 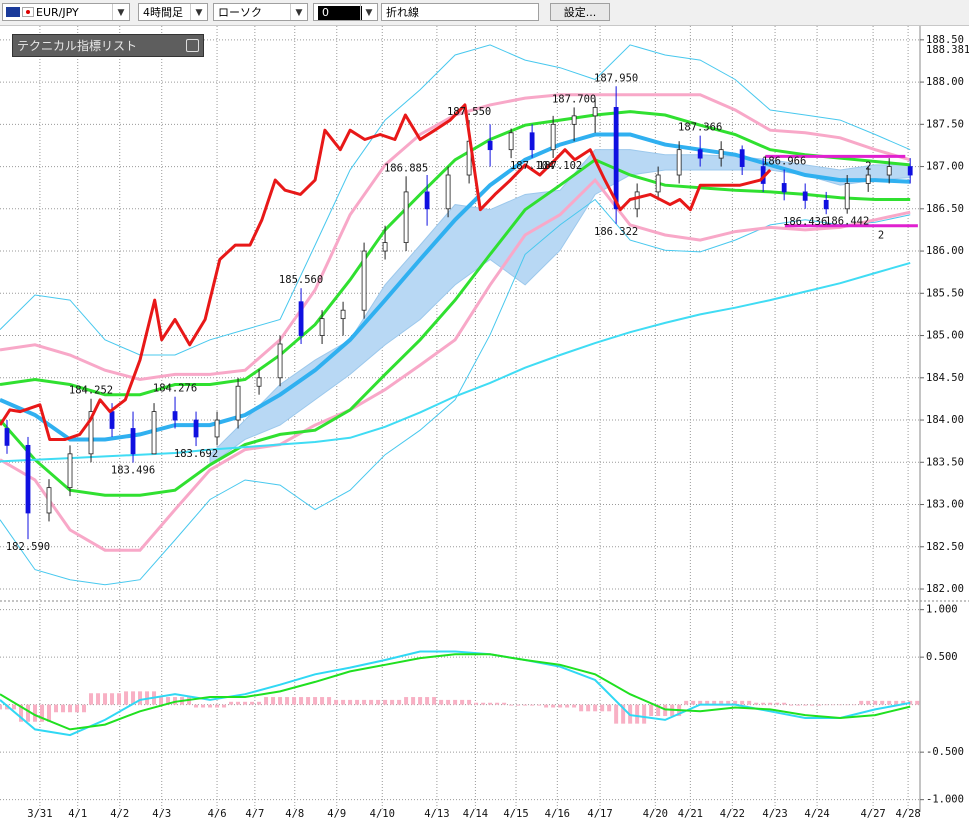 I want to click on x-tick-label: 4/22, so click(x=732, y=814).